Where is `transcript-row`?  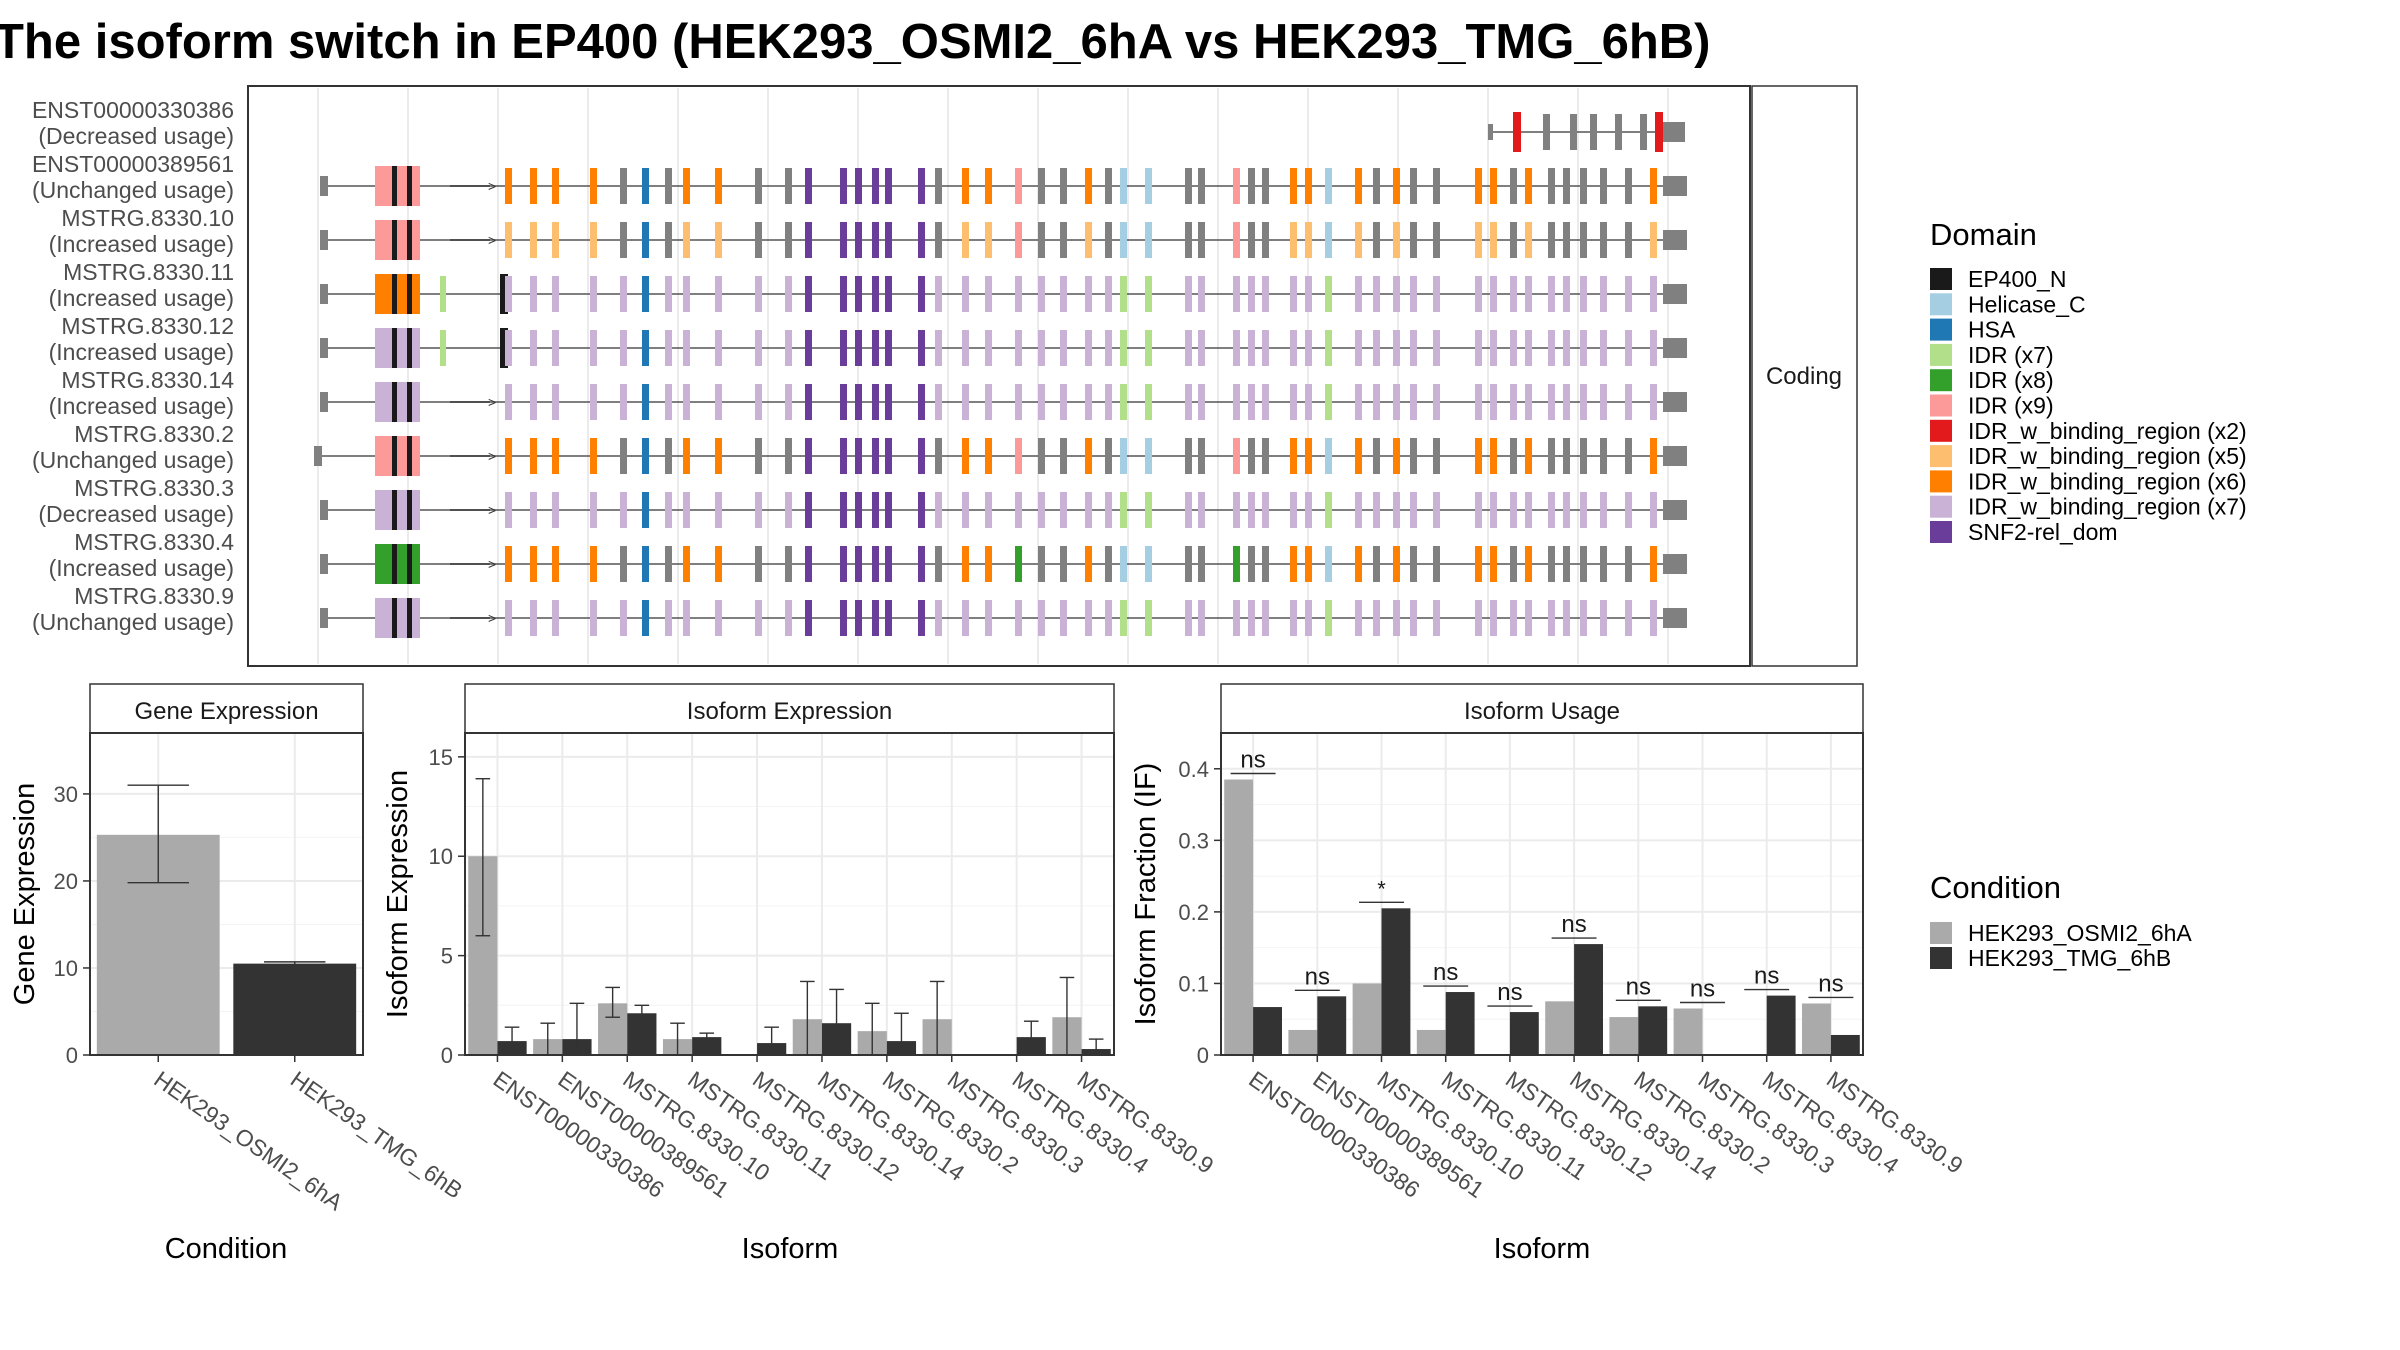 transcript-row is located at coordinates (1003, 294).